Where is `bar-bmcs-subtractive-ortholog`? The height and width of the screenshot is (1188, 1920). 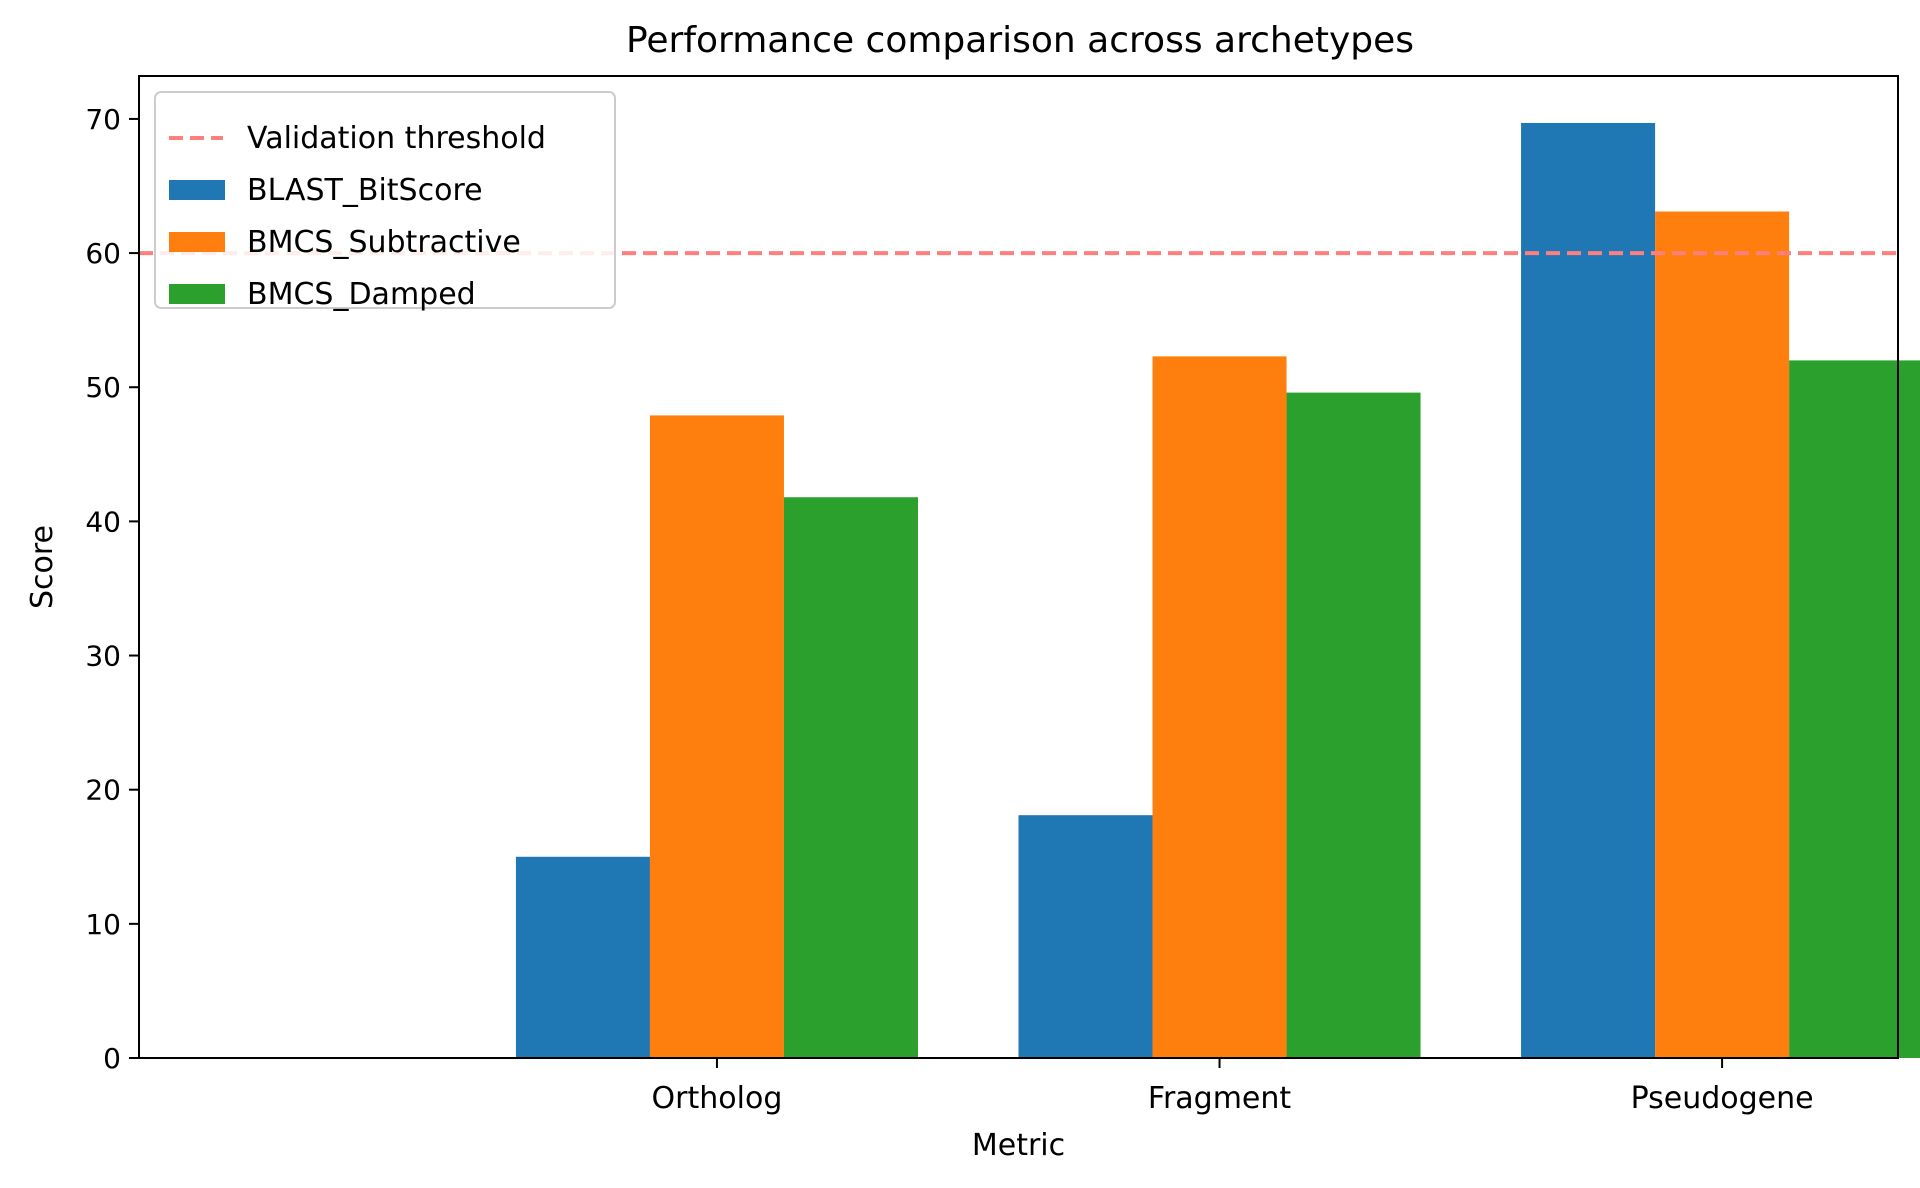
bar-bmcs-subtractive-ortholog is located at coordinates (716, 736).